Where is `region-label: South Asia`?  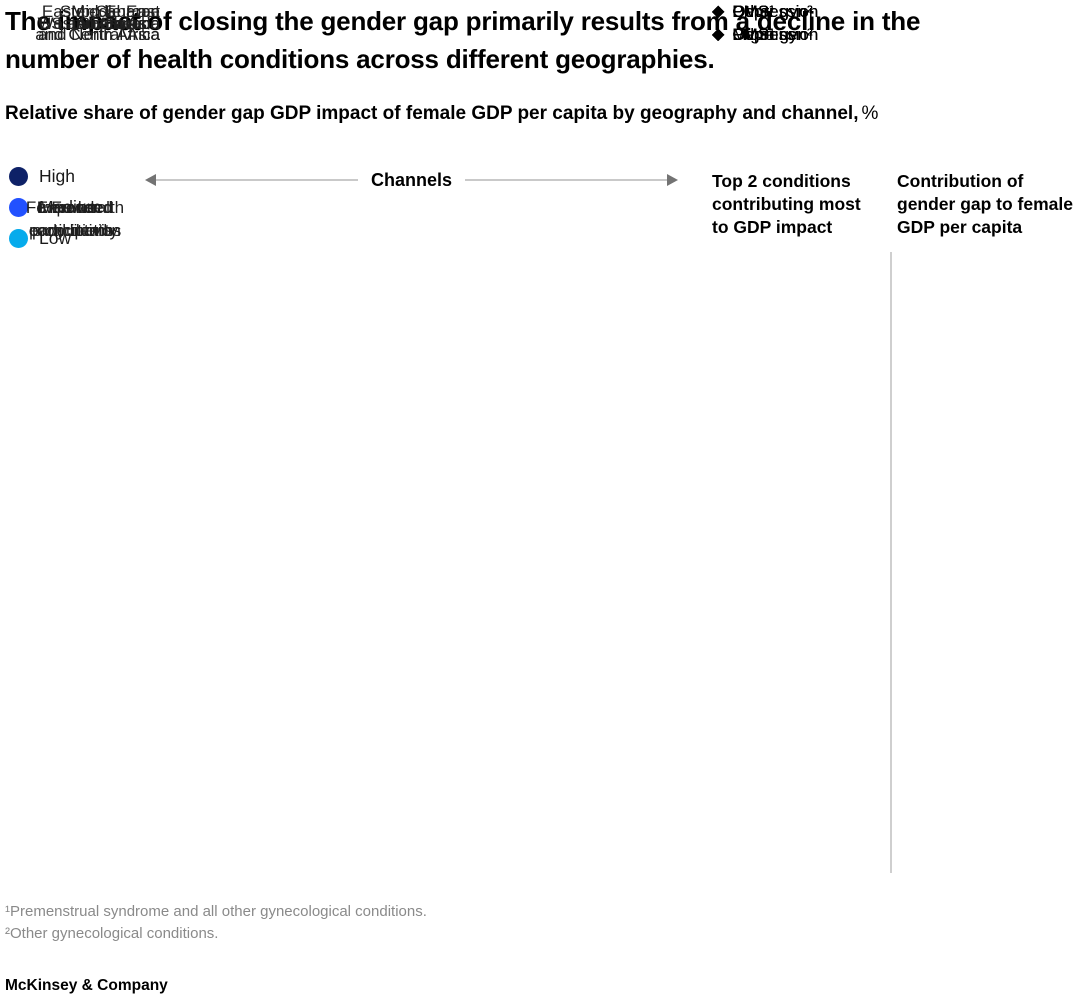
region-label: South Asia is located at coordinates (119, 23).